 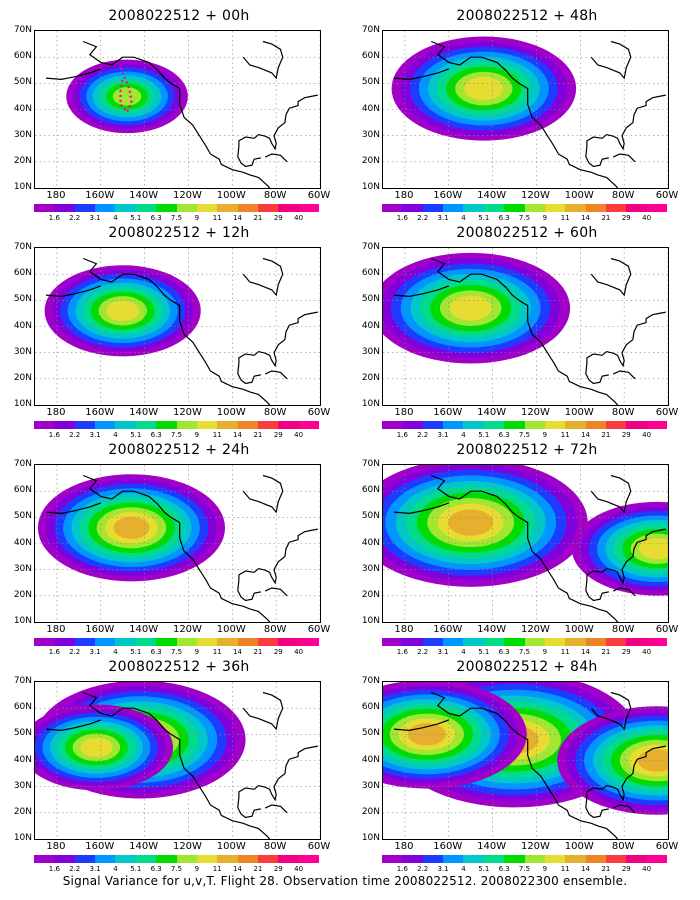 I want to click on latitude-tick-label: 20N, so click(x=370, y=594).